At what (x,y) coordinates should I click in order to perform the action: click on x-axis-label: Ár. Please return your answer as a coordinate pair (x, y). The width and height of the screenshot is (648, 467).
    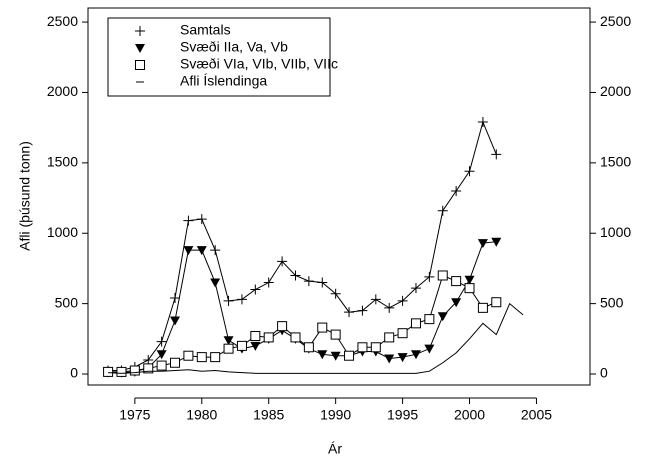
    Looking at the image, I should click on (335, 449).